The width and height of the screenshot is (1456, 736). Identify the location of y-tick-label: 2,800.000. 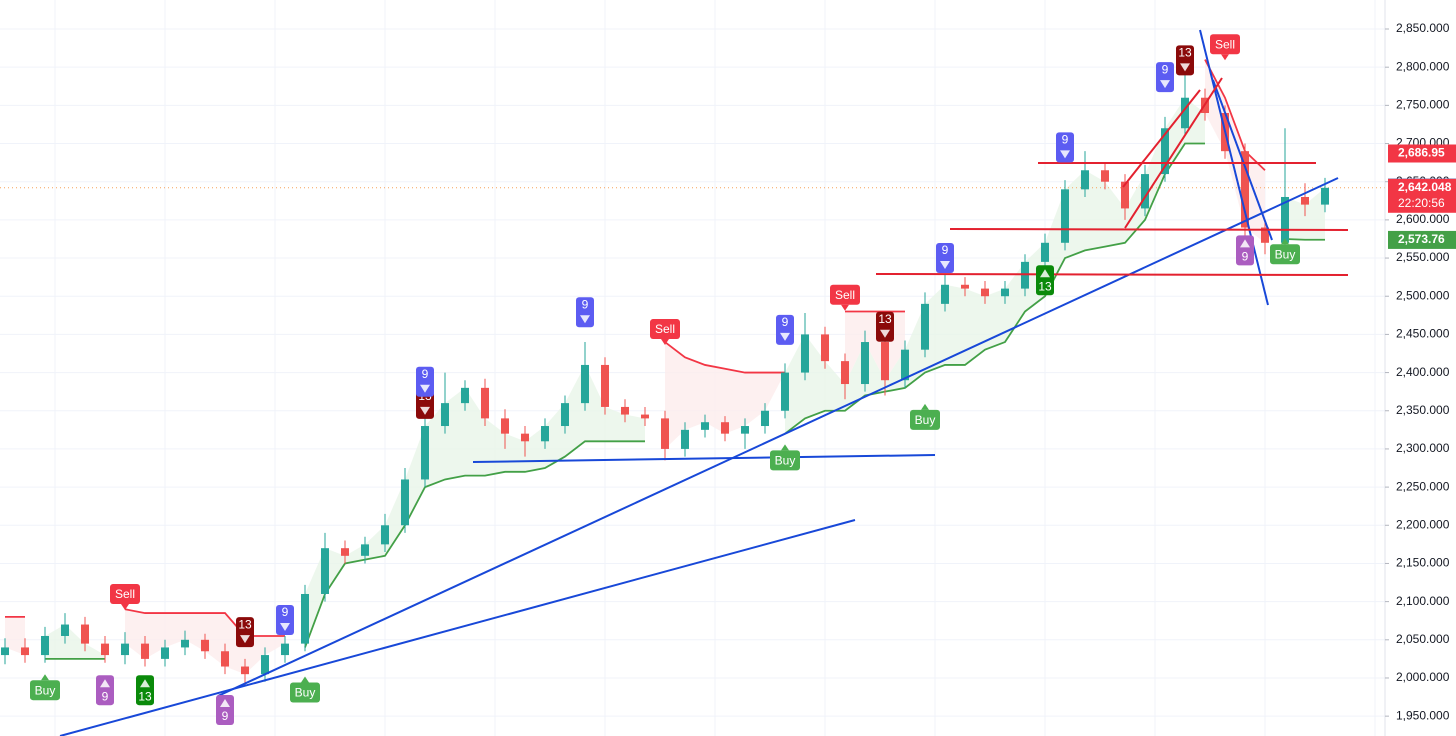
(1423, 66).